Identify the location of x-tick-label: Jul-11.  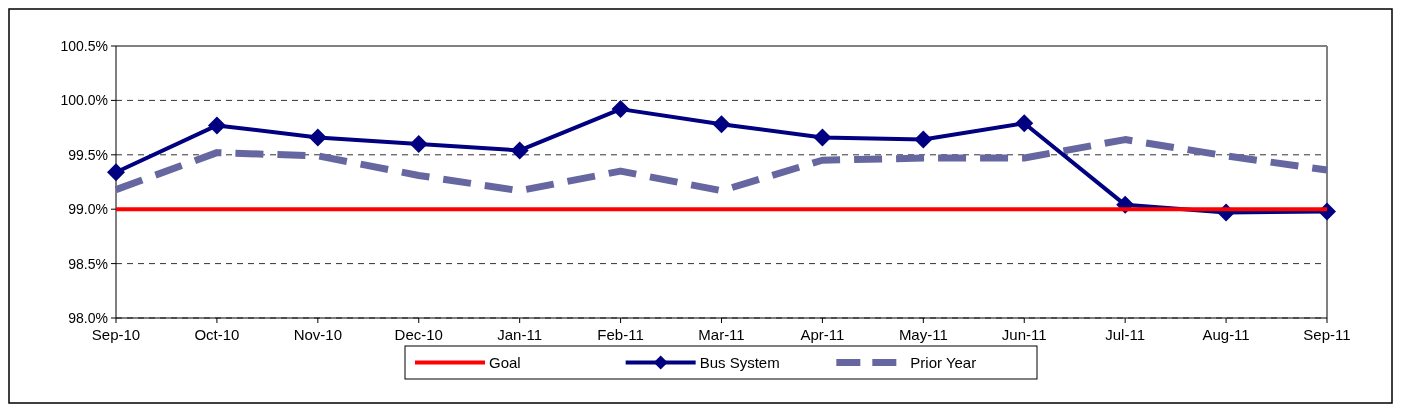
(1125, 334).